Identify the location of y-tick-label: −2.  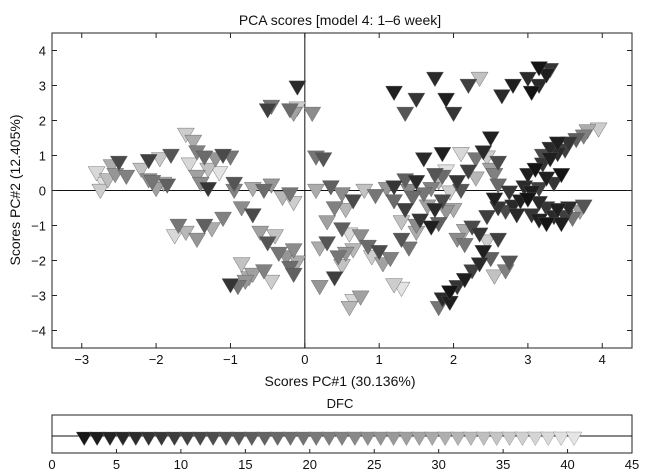
(38, 261).